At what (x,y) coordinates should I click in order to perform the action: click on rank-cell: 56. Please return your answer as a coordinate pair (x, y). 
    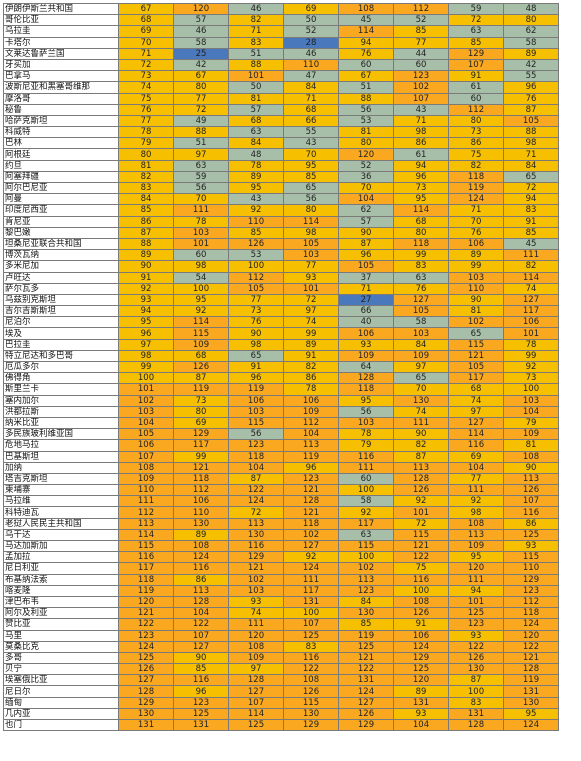
    Looking at the image, I should click on (201, 188).